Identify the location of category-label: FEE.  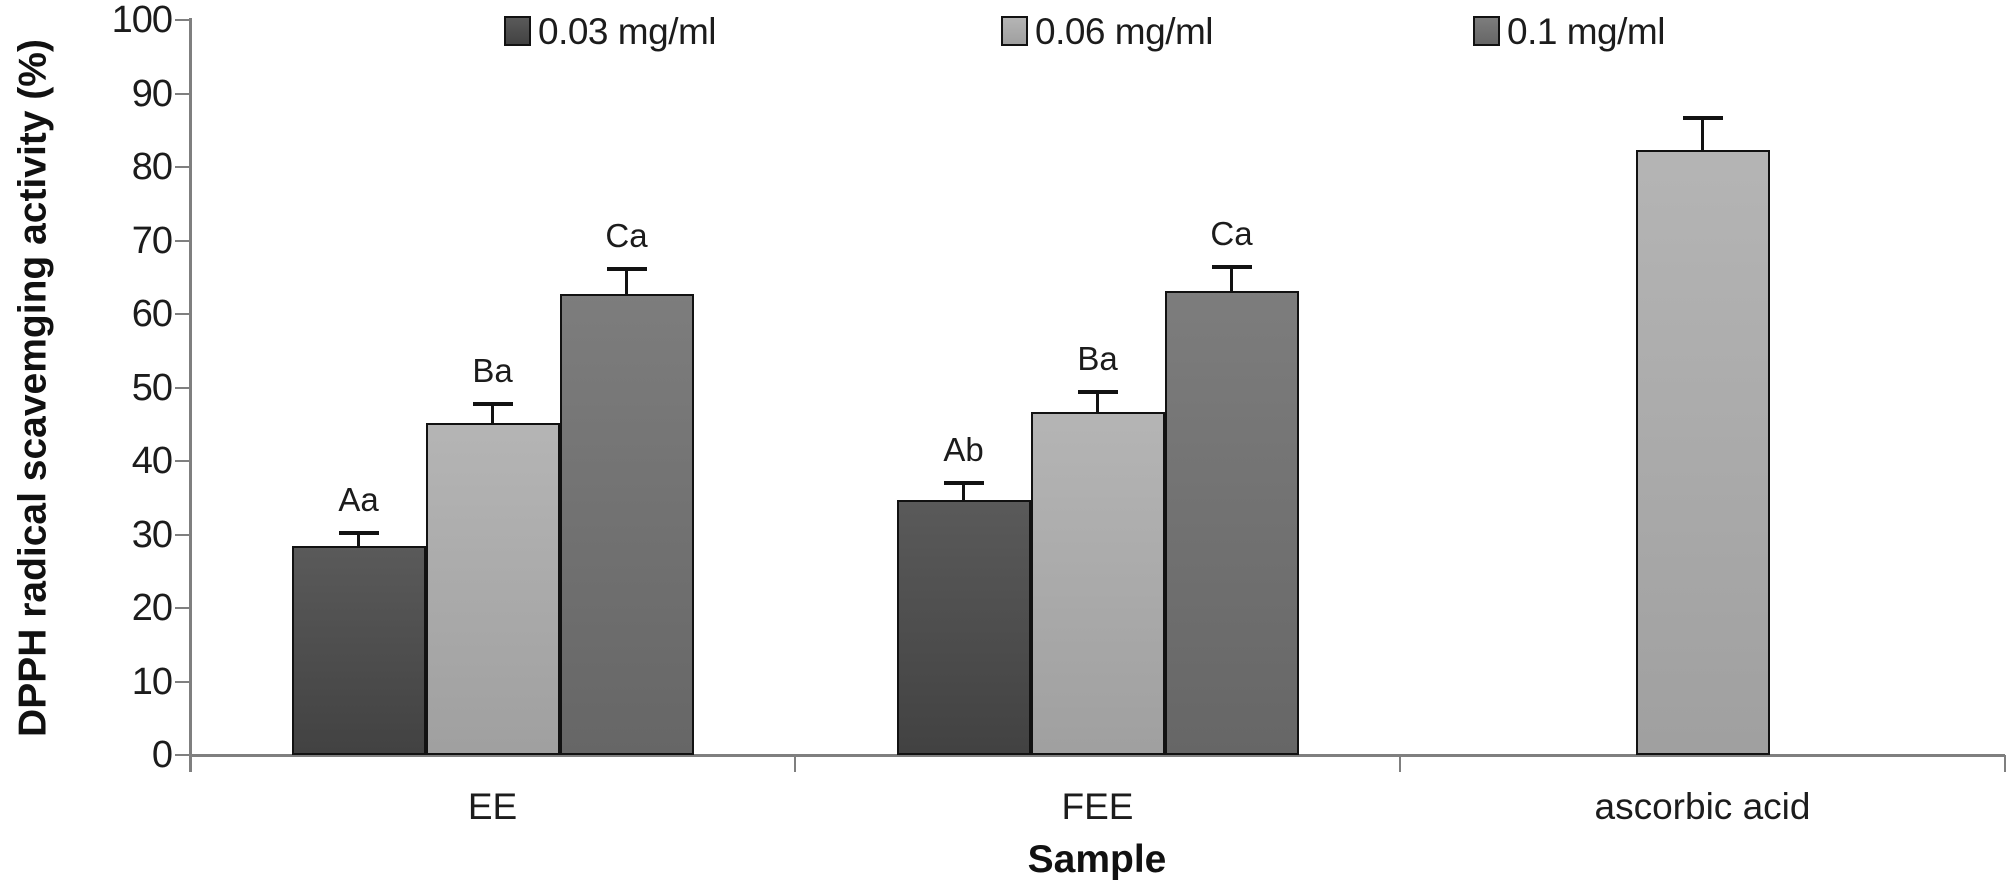
(1097, 806).